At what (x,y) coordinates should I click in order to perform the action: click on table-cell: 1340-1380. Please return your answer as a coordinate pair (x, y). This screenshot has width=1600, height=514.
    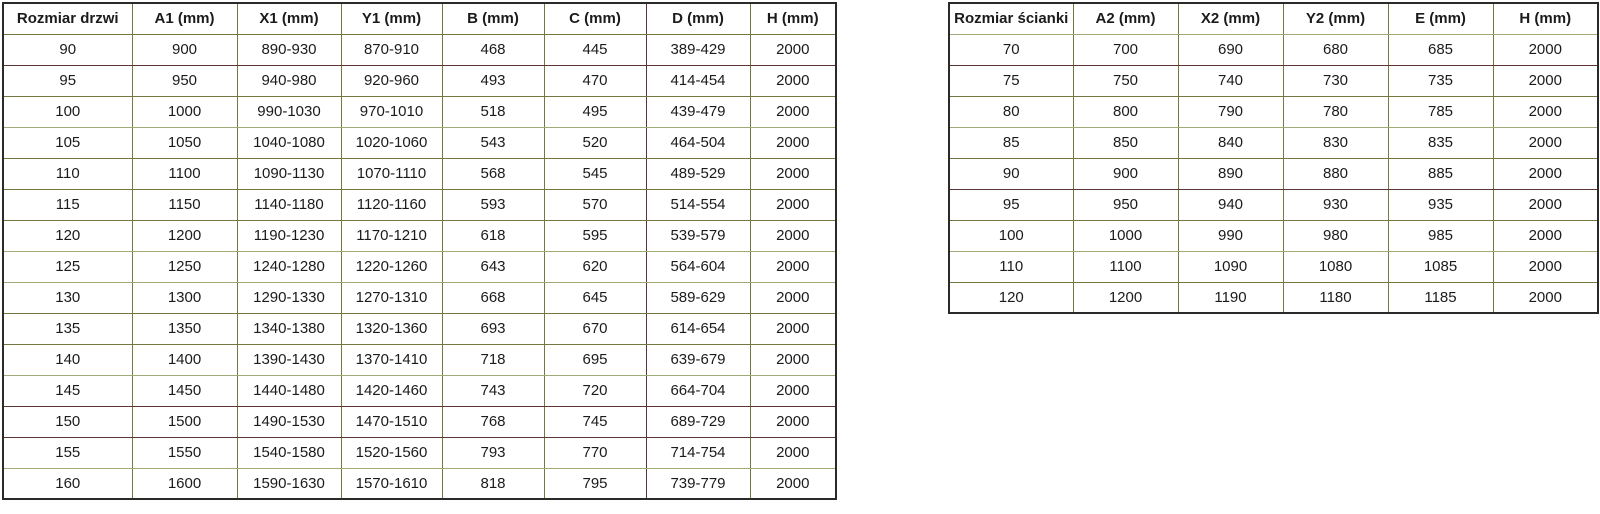
    Looking at the image, I should click on (289, 329).